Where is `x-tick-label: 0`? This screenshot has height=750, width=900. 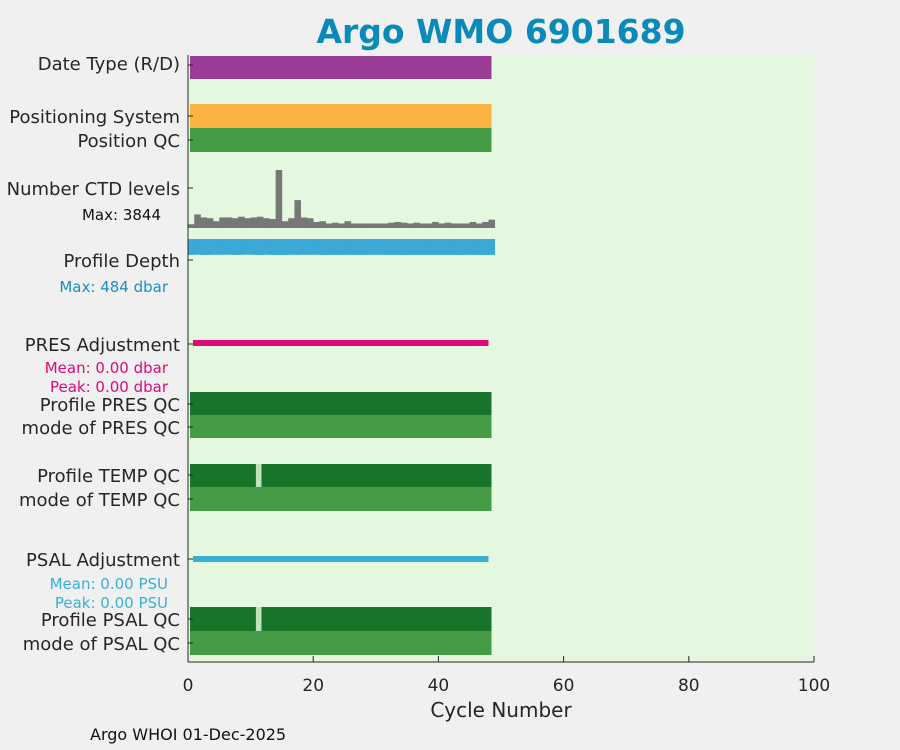 x-tick-label: 0 is located at coordinates (188, 686).